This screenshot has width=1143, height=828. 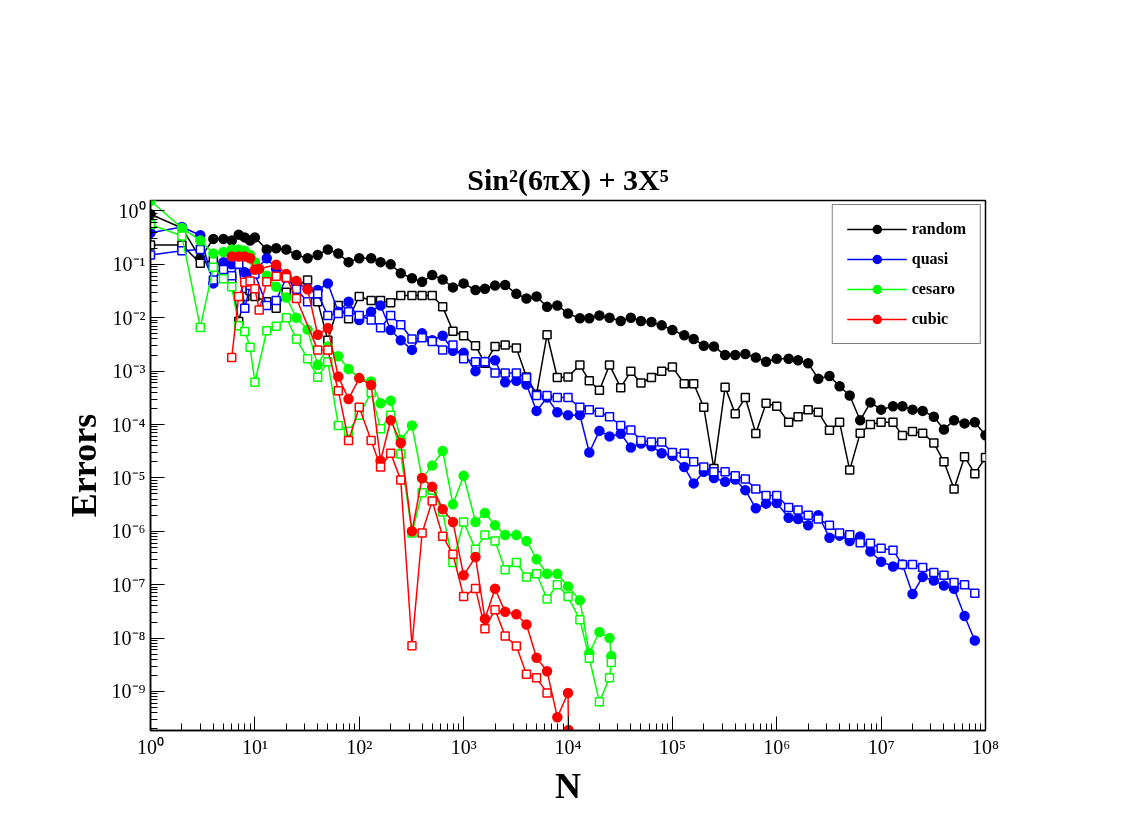 What do you see at coordinates (254, 746) in the screenshot?
I see `x-tick-label: 10¹` at bounding box center [254, 746].